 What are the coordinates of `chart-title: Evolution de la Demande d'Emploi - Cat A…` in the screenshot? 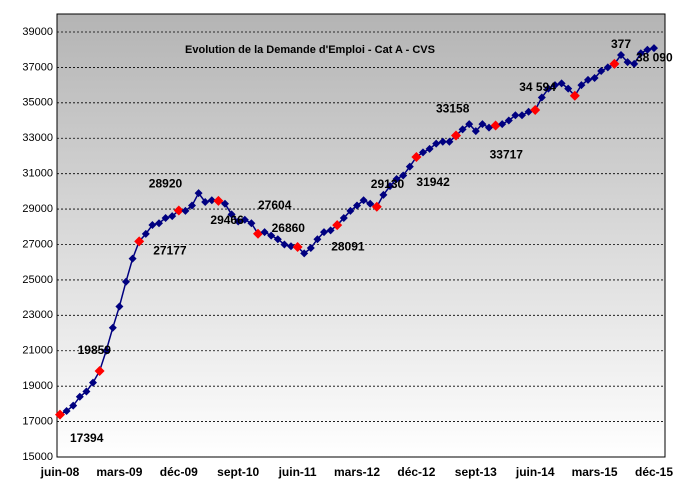 It's located at (310, 50).